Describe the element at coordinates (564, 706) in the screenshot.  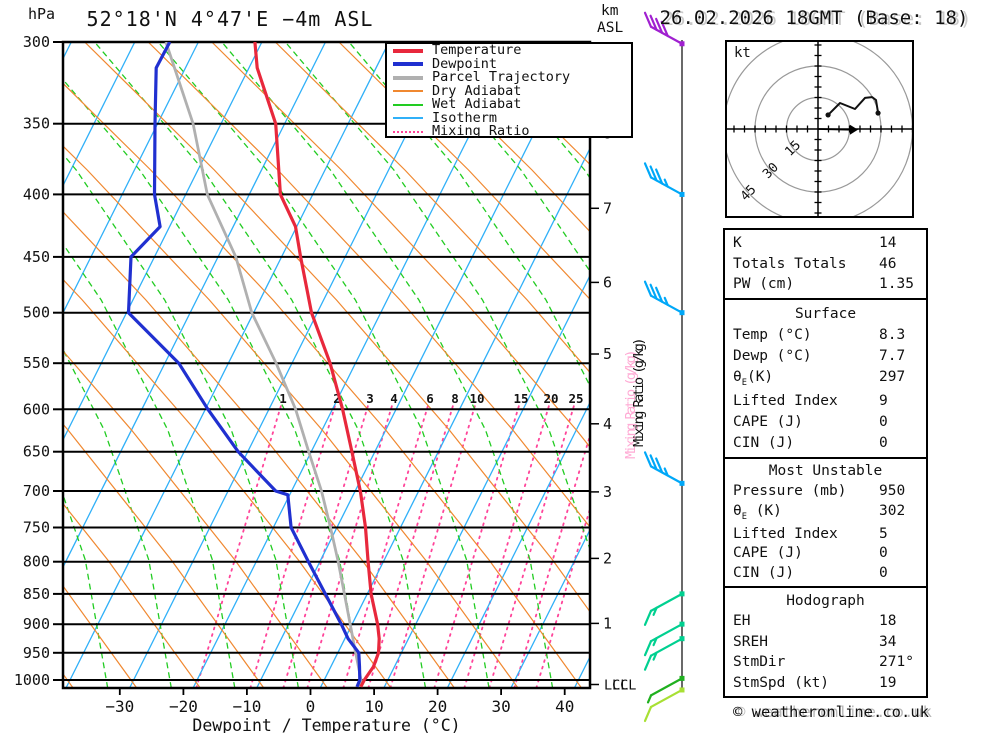
I see `x-tick-label: 40` at that location.